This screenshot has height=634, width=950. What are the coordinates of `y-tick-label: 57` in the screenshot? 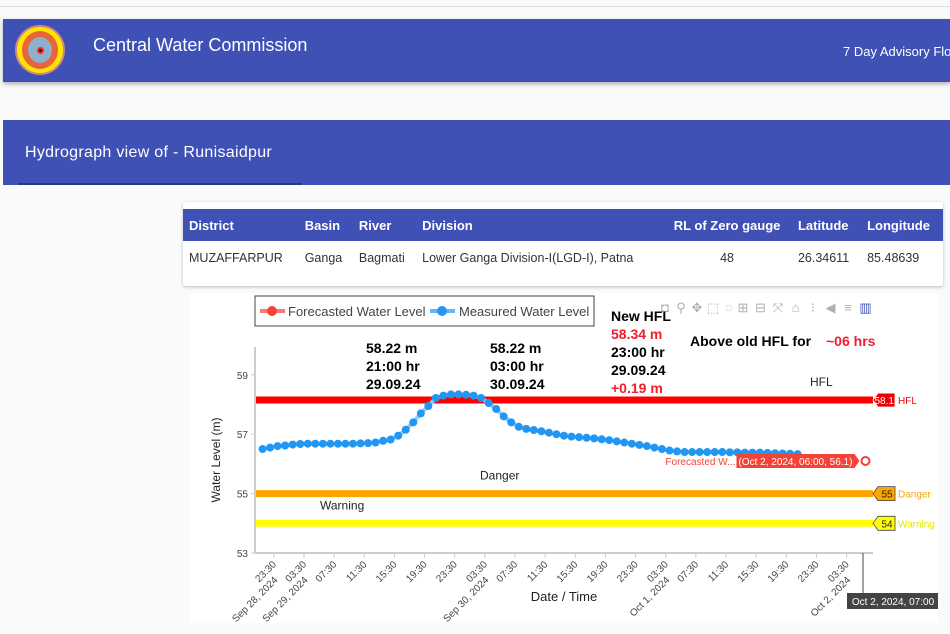 It's located at (243, 435).